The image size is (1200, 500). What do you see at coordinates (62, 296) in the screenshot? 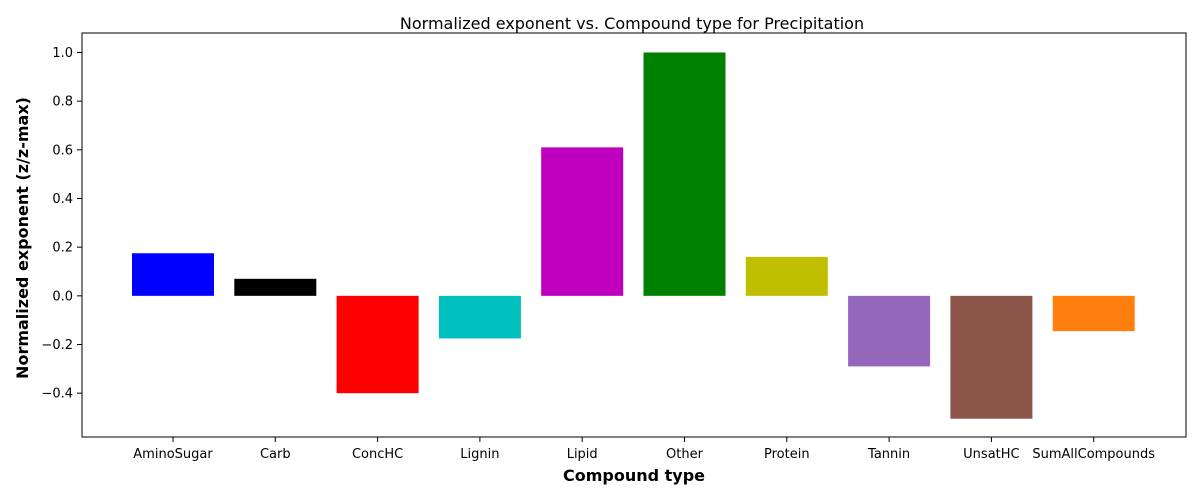
I see `y-tick-label: 0.0` at bounding box center [62, 296].